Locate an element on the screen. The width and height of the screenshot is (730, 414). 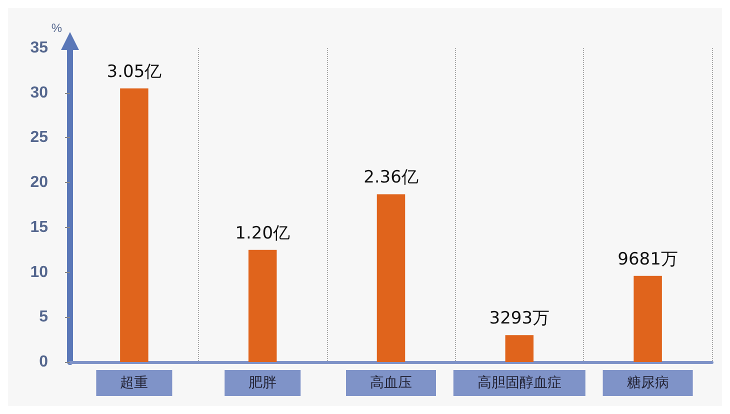
x-tick-label: 糖尿病 is located at coordinates (647, 383).